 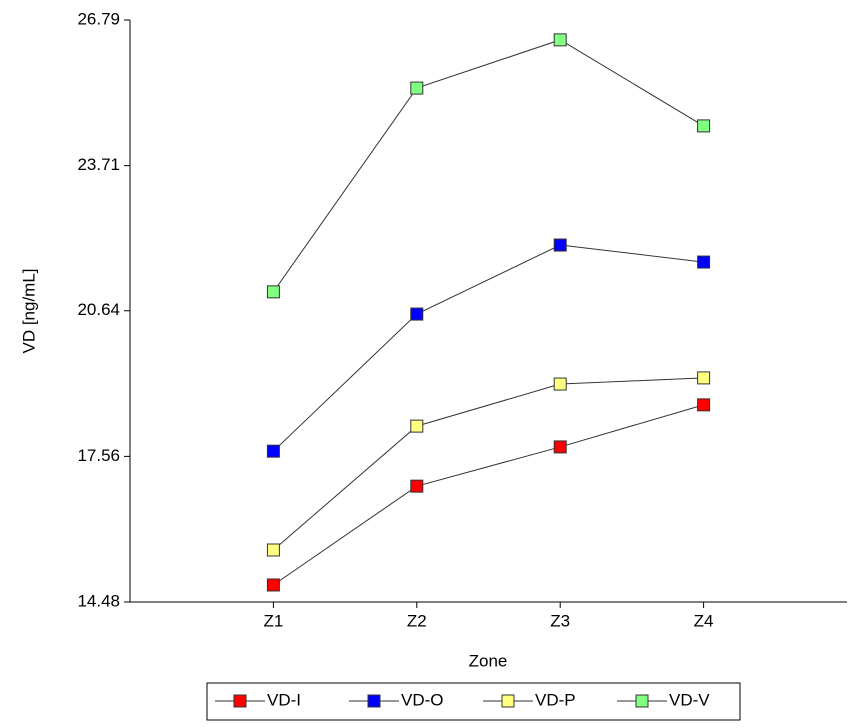 I want to click on legend-label: VD-I, so click(x=284, y=699).